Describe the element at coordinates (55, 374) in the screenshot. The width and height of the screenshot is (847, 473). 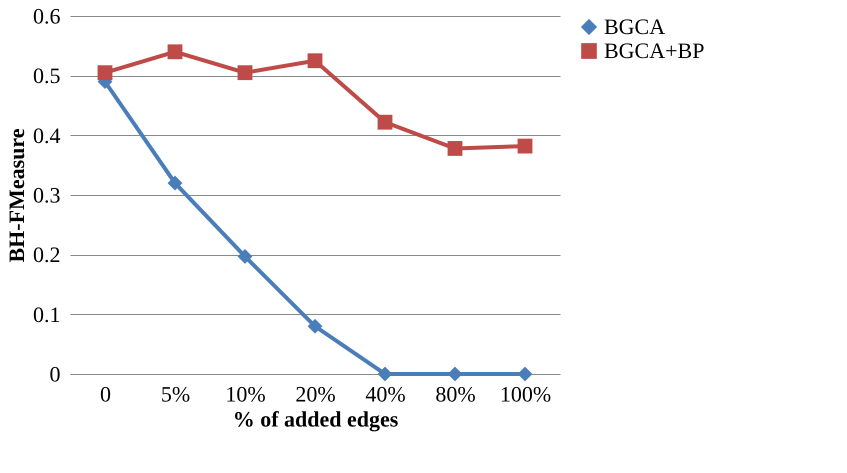
I see `y-tick-label: 0` at that location.